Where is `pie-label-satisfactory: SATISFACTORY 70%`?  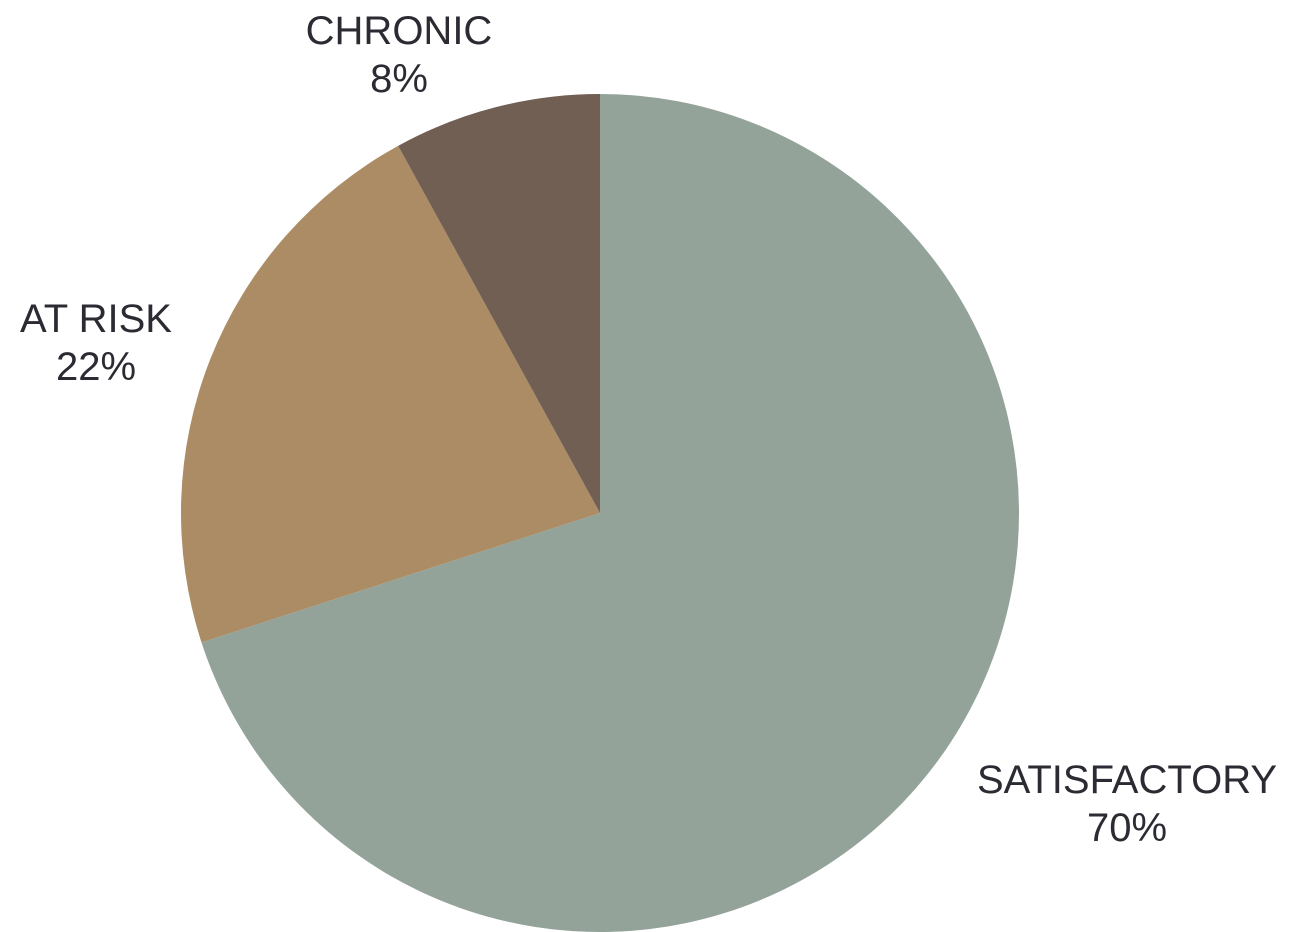
pie-label-satisfactory: SATISFACTORY 70% is located at coordinates (1127, 804).